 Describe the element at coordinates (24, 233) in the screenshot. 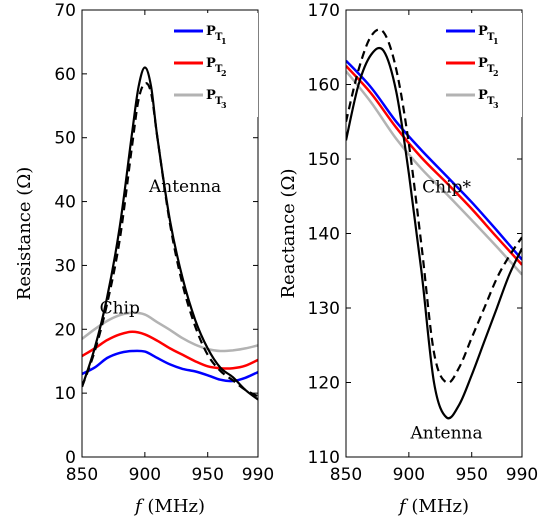

I see `y-axis-label: Resistance (Ω)` at that location.